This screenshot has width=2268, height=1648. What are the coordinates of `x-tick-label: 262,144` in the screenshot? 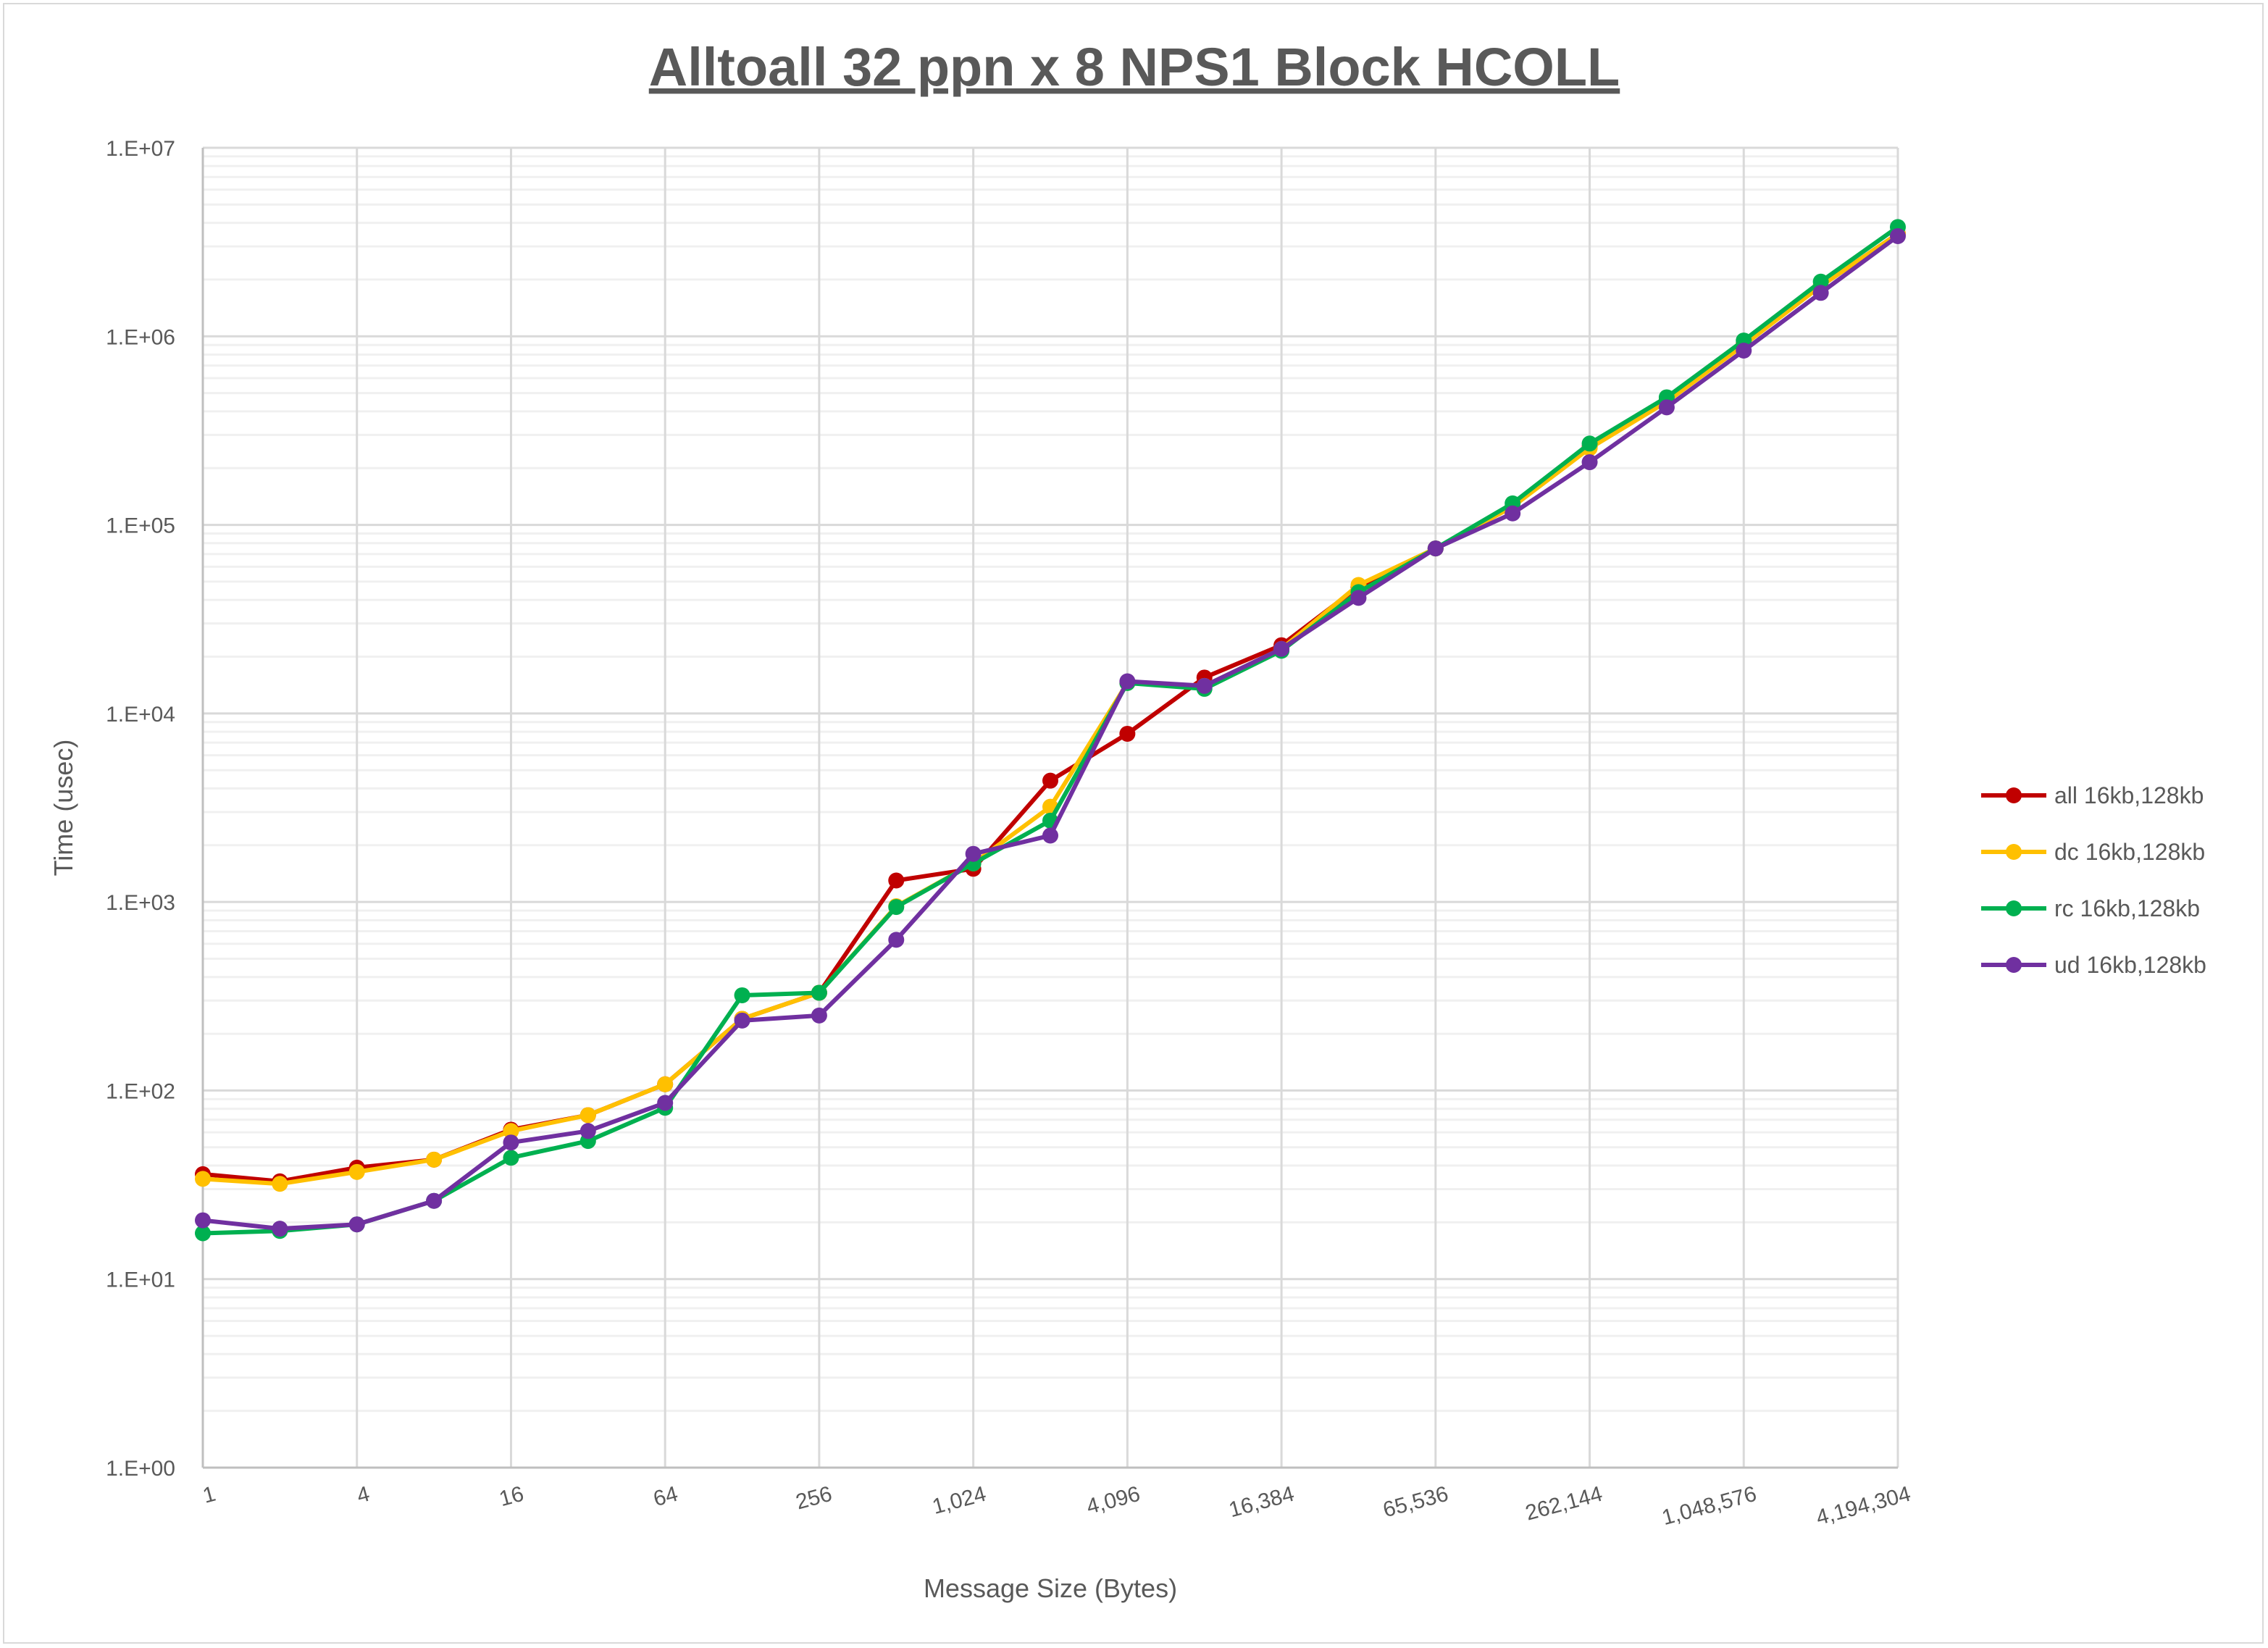 It's located at (1563, 1504).